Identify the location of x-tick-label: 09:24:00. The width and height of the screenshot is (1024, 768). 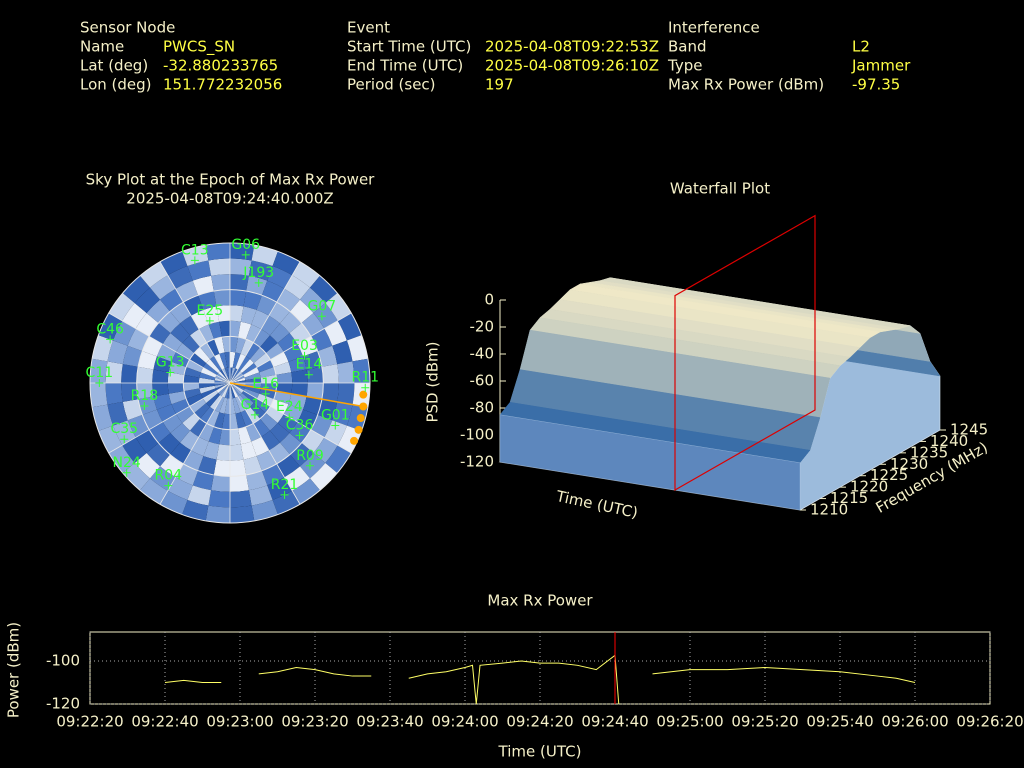
(464, 722).